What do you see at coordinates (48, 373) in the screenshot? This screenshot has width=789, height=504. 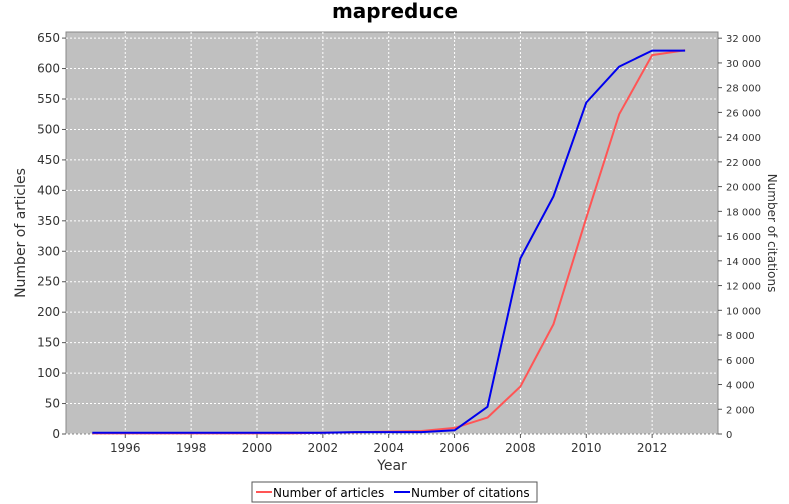 I see `left-tick-label: 100` at bounding box center [48, 373].